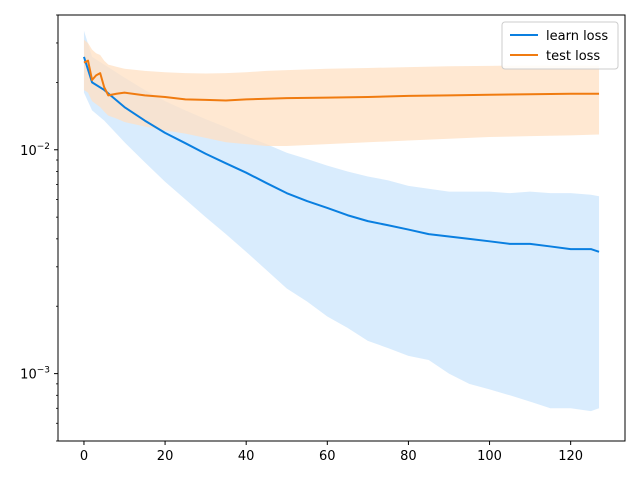 This screenshot has height=480, width=640. I want to click on x-tick-label: 100, so click(489, 456).